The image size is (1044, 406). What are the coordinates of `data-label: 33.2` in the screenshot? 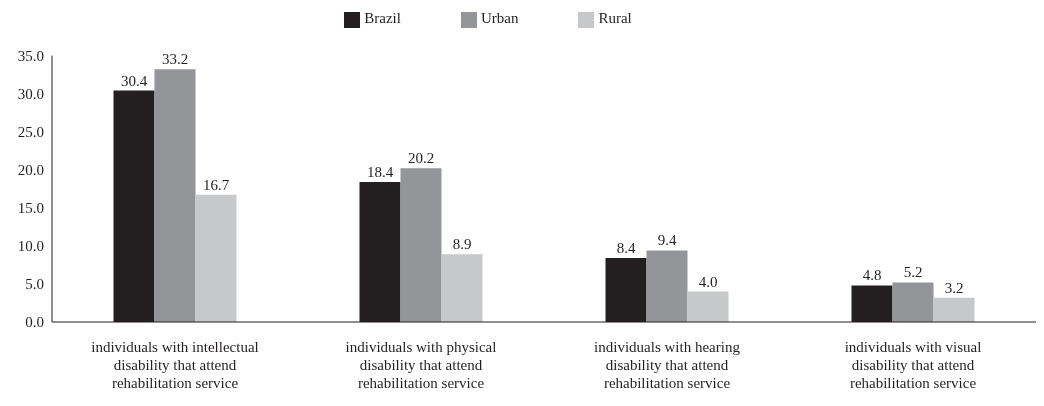 It's located at (175, 59).